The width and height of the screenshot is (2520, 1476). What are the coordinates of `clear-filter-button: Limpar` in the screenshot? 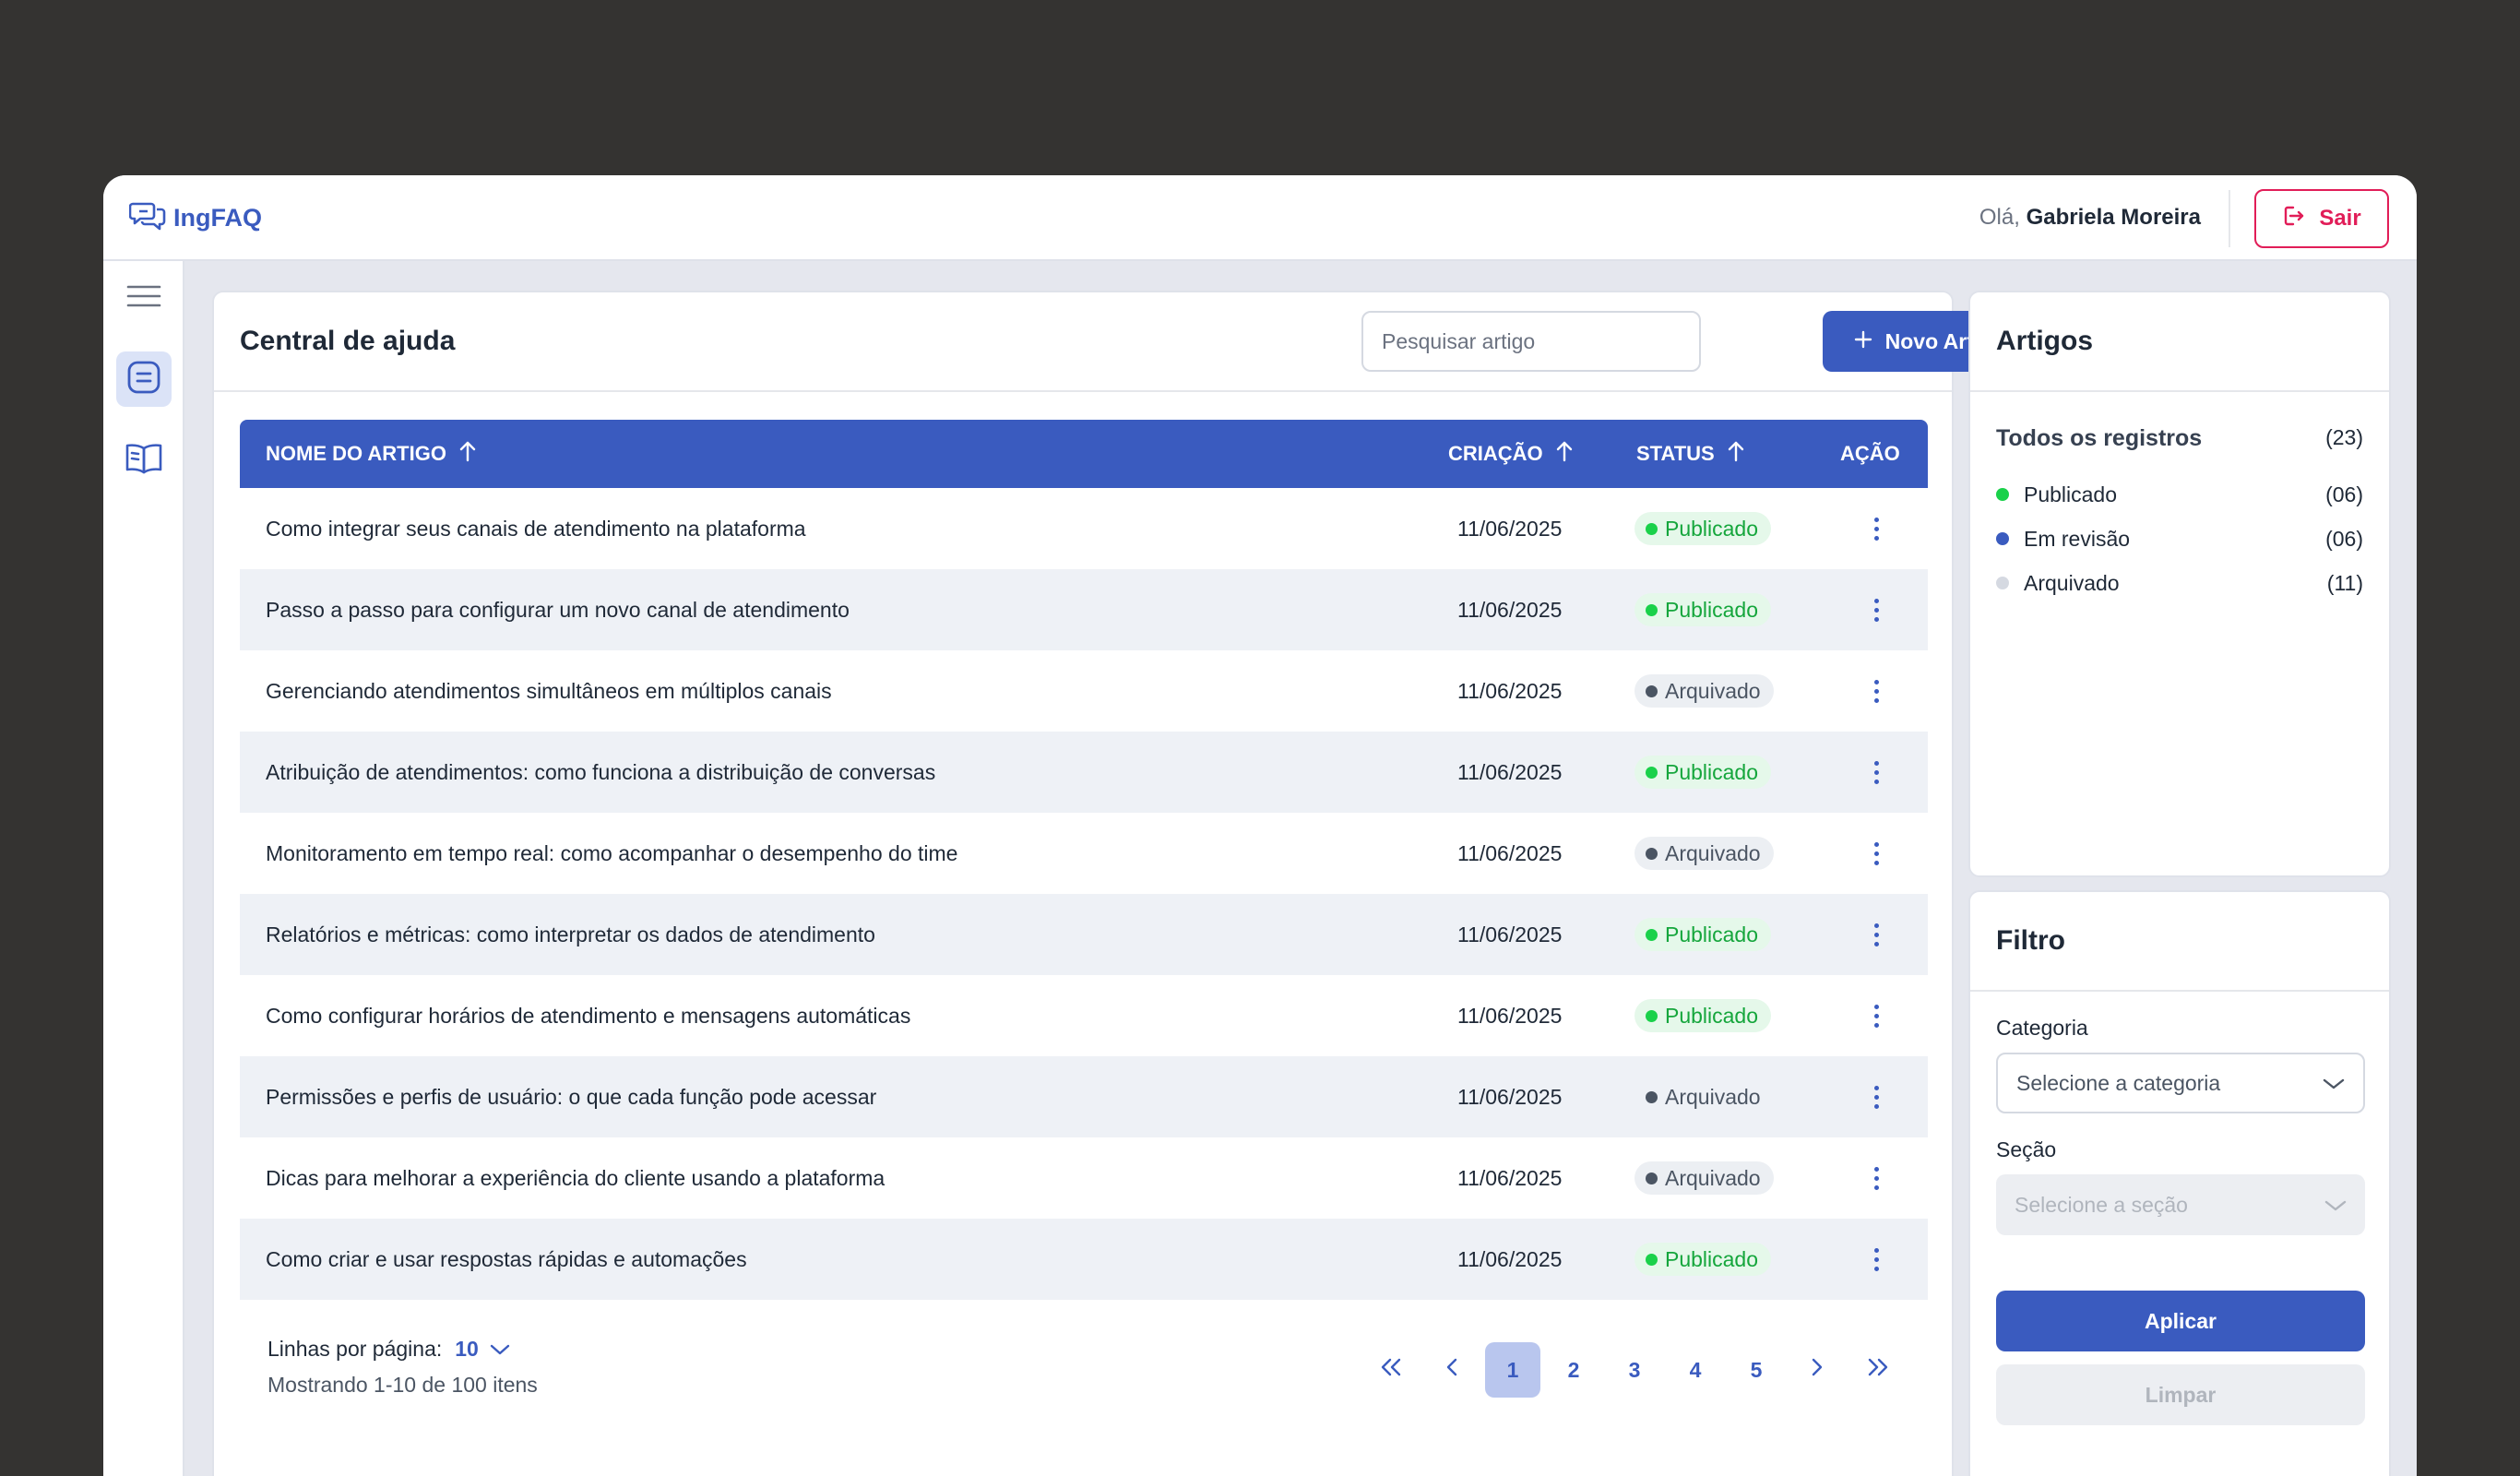 It's located at (2180, 1394).